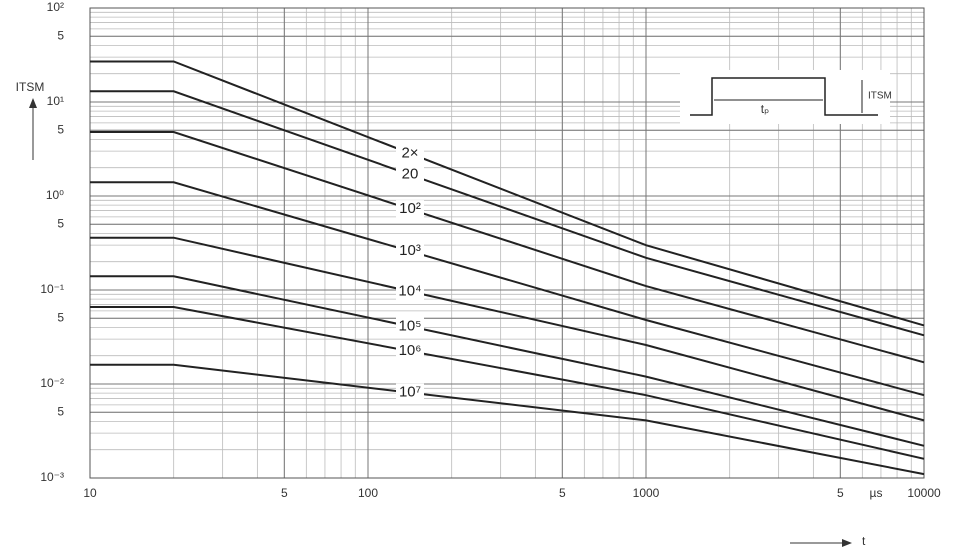 The height and width of the screenshot is (549, 958). I want to click on series-label: 10³, so click(410, 250).